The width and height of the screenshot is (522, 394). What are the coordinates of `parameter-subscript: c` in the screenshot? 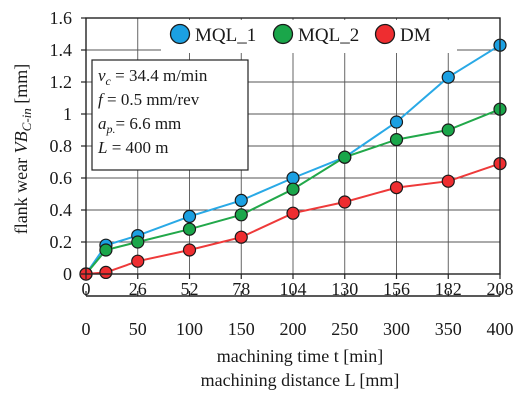 It's located at (109, 81).